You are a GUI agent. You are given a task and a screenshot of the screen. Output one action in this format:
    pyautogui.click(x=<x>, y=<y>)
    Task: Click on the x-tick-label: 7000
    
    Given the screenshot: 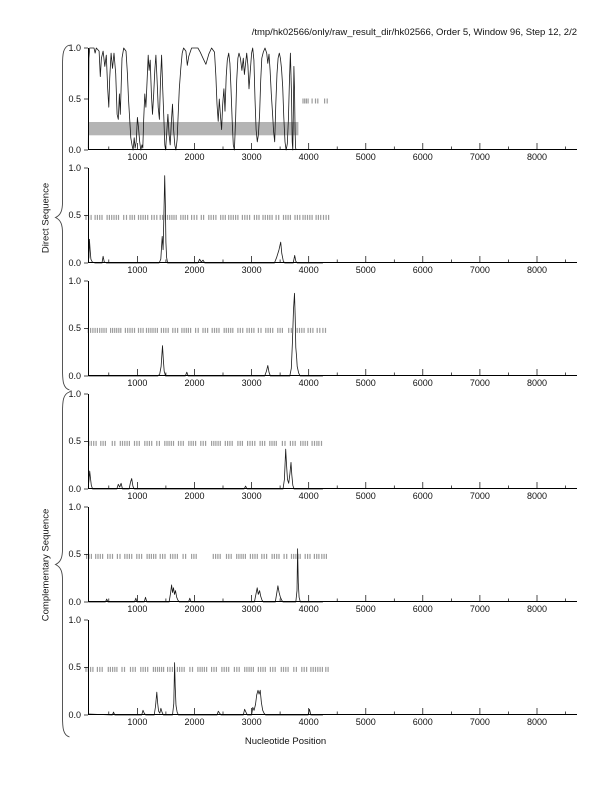 What is the action you would take?
    pyautogui.click(x=479, y=270)
    